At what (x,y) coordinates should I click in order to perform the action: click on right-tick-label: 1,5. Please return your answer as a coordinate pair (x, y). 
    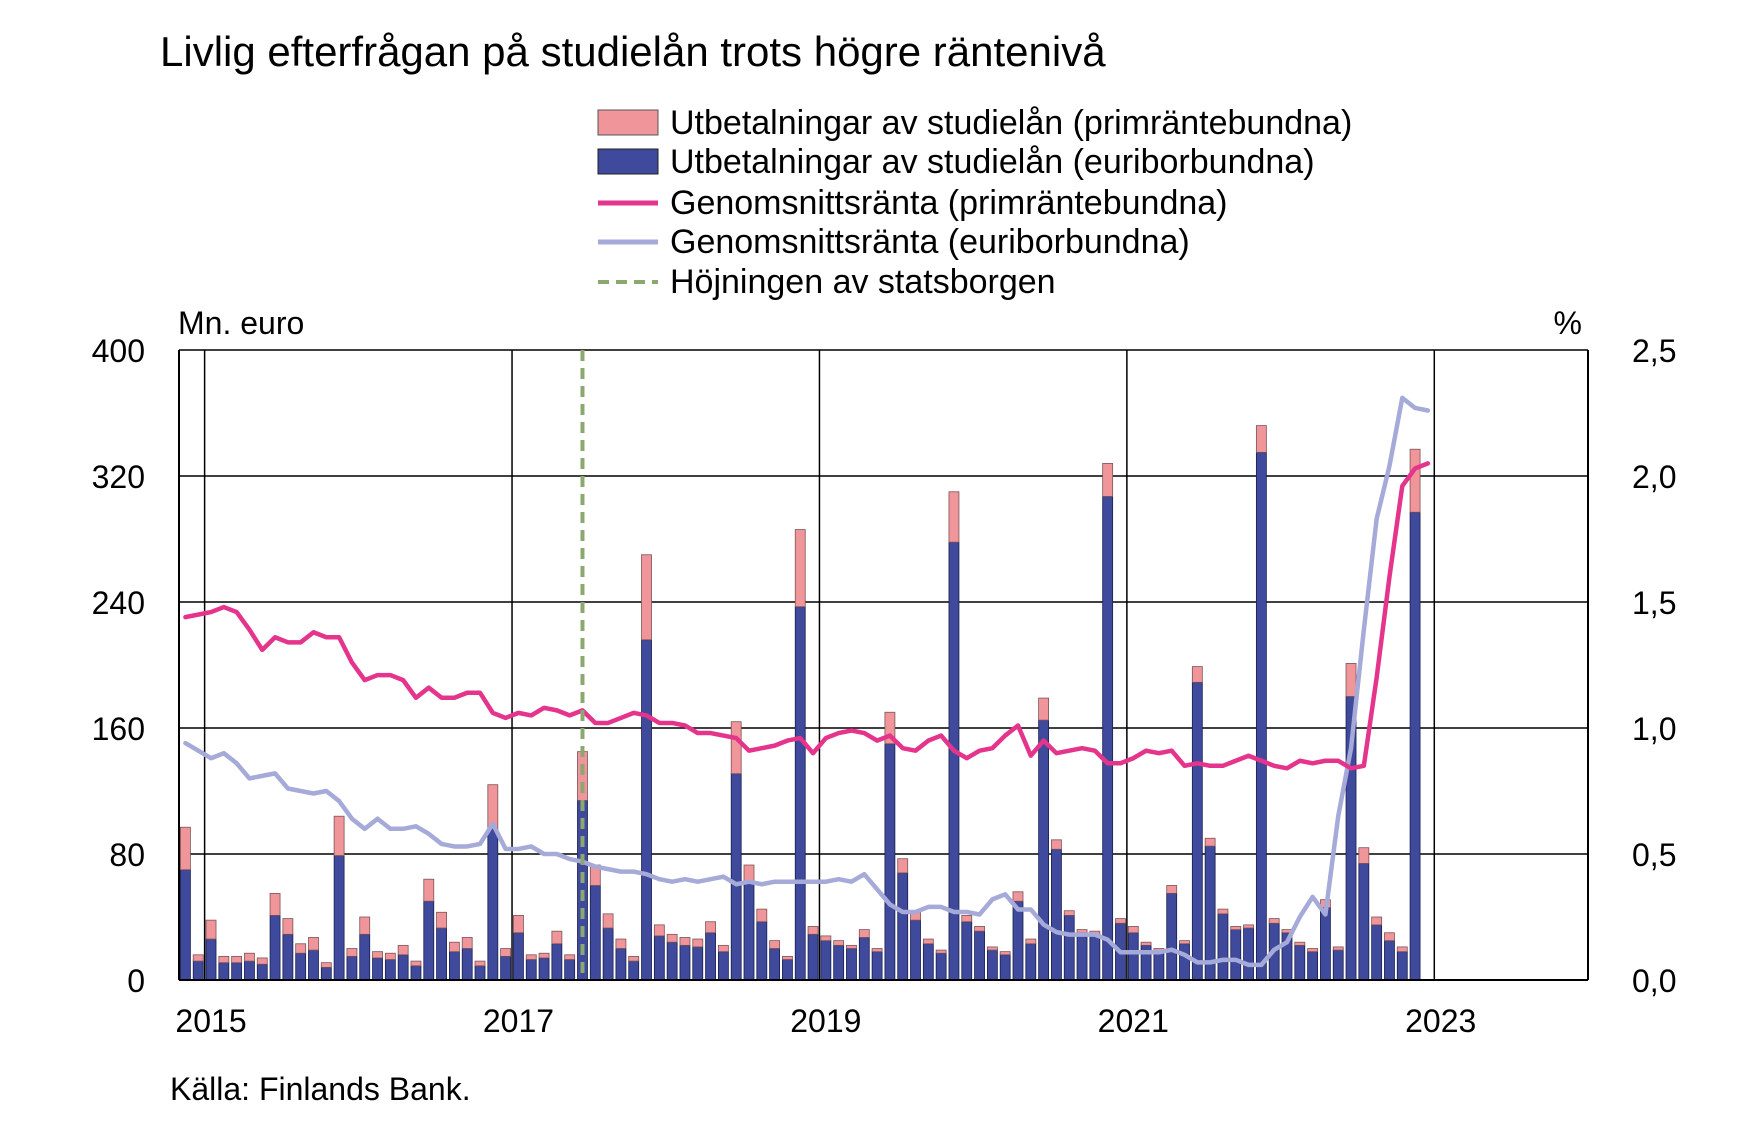
    Looking at the image, I should click on (1654, 603).